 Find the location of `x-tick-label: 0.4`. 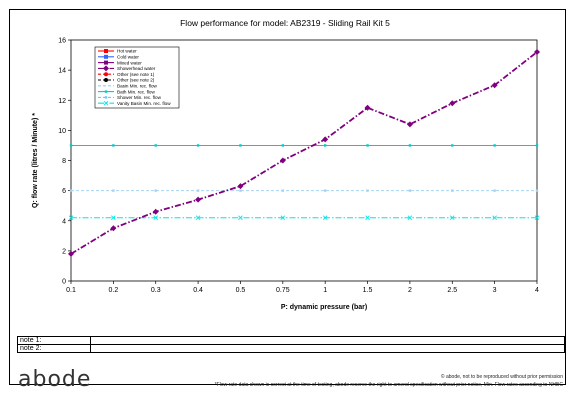

x-tick-label: 0.4 is located at coordinates (198, 290).